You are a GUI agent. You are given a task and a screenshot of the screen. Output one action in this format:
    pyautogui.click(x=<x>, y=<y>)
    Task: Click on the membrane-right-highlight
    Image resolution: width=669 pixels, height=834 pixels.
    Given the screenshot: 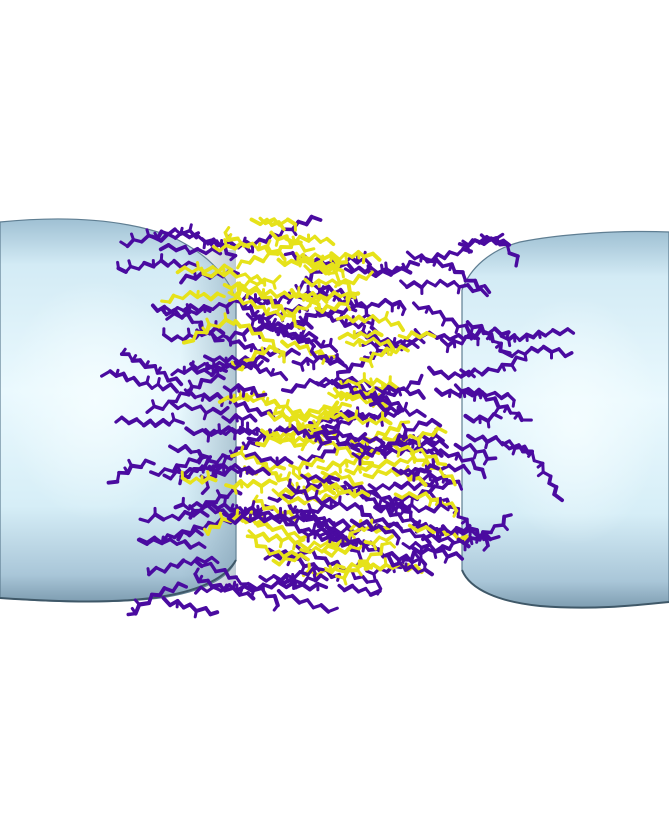 What is the action you would take?
    pyautogui.click(x=575, y=420)
    